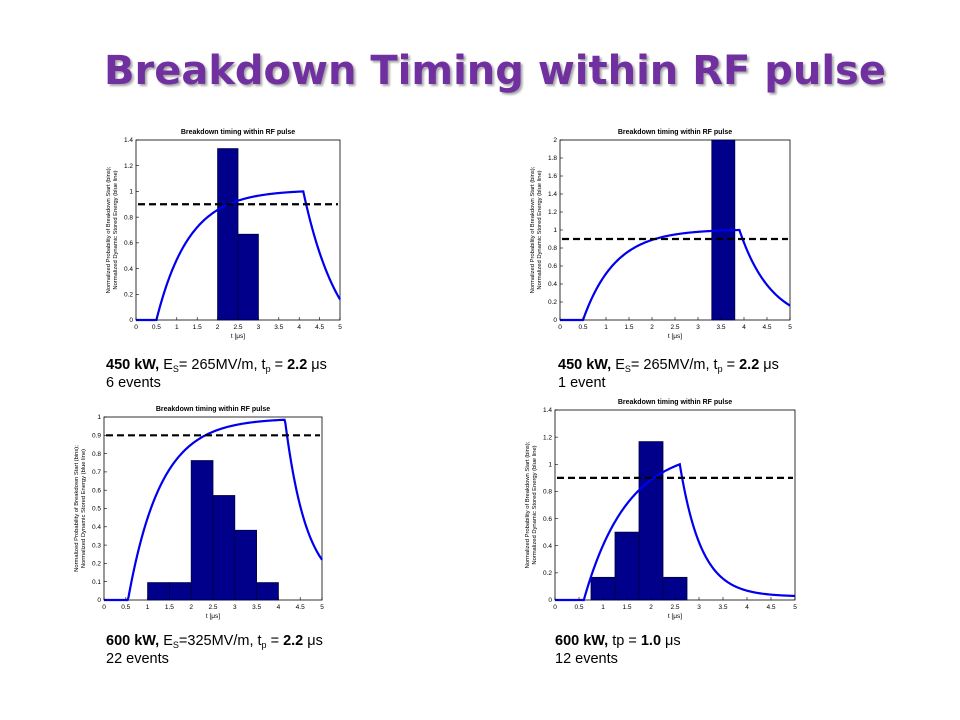  Describe the element at coordinates (137, 659) in the screenshot. I see `caption-events: 22 events` at that location.